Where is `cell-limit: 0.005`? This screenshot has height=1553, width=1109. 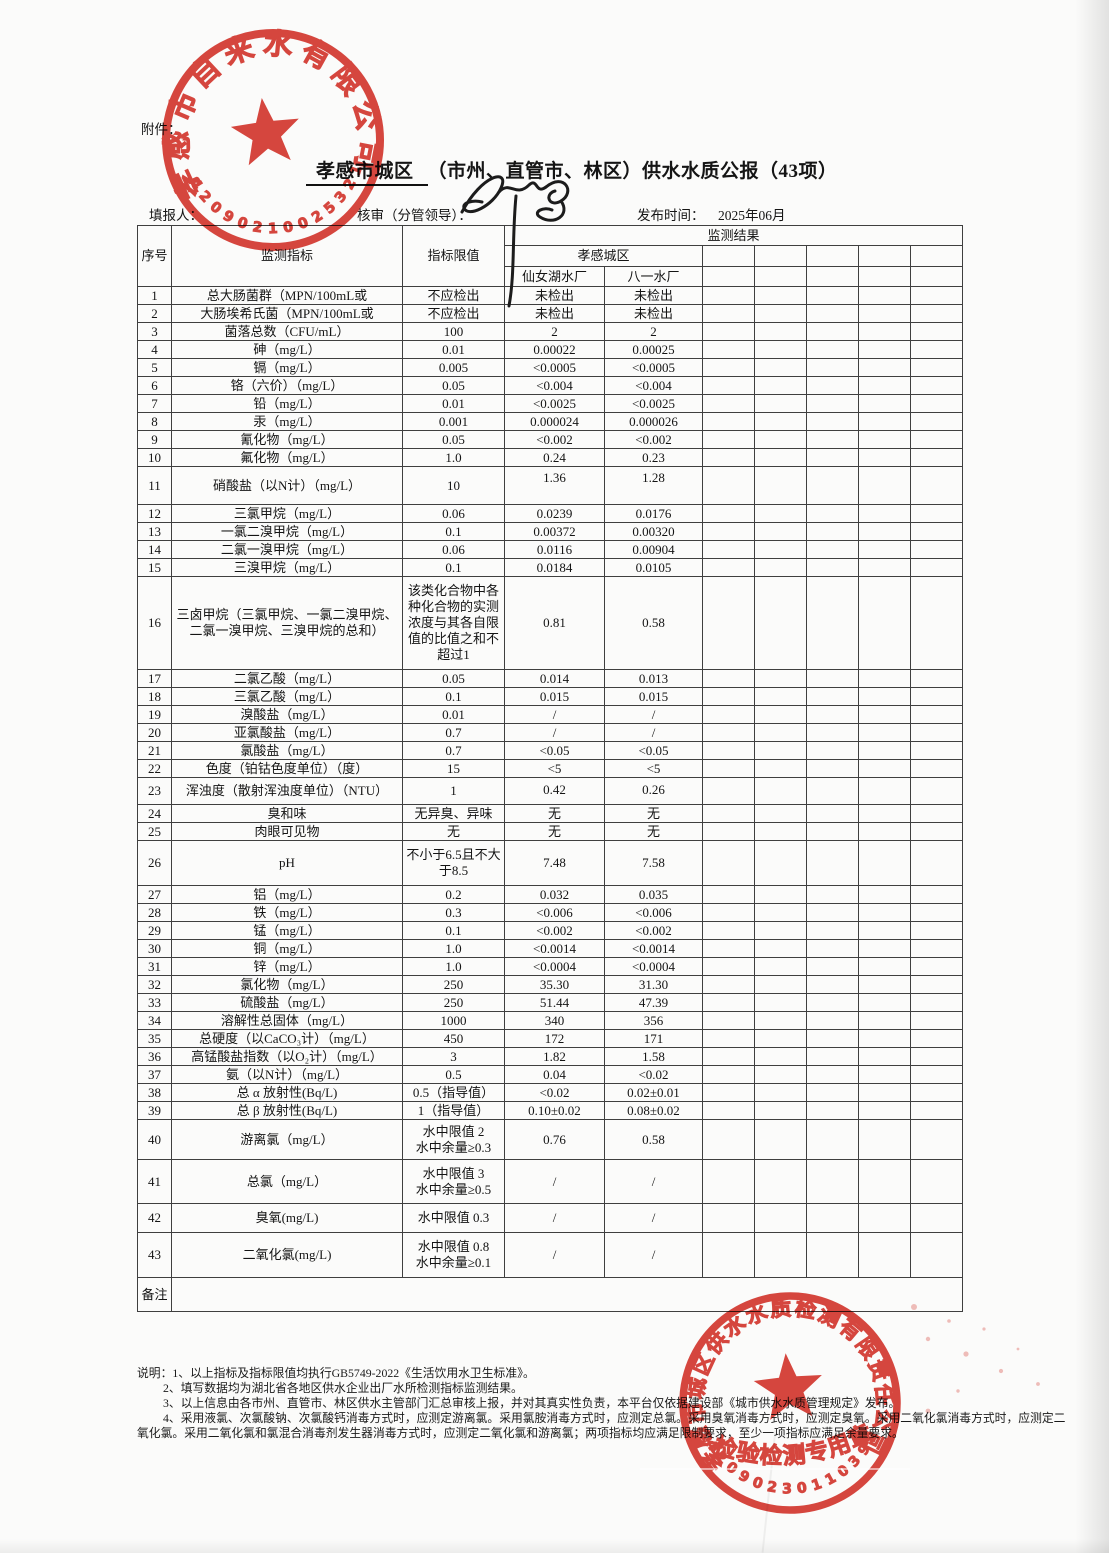 cell-limit: 0.005 is located at coordinates (453, 367).